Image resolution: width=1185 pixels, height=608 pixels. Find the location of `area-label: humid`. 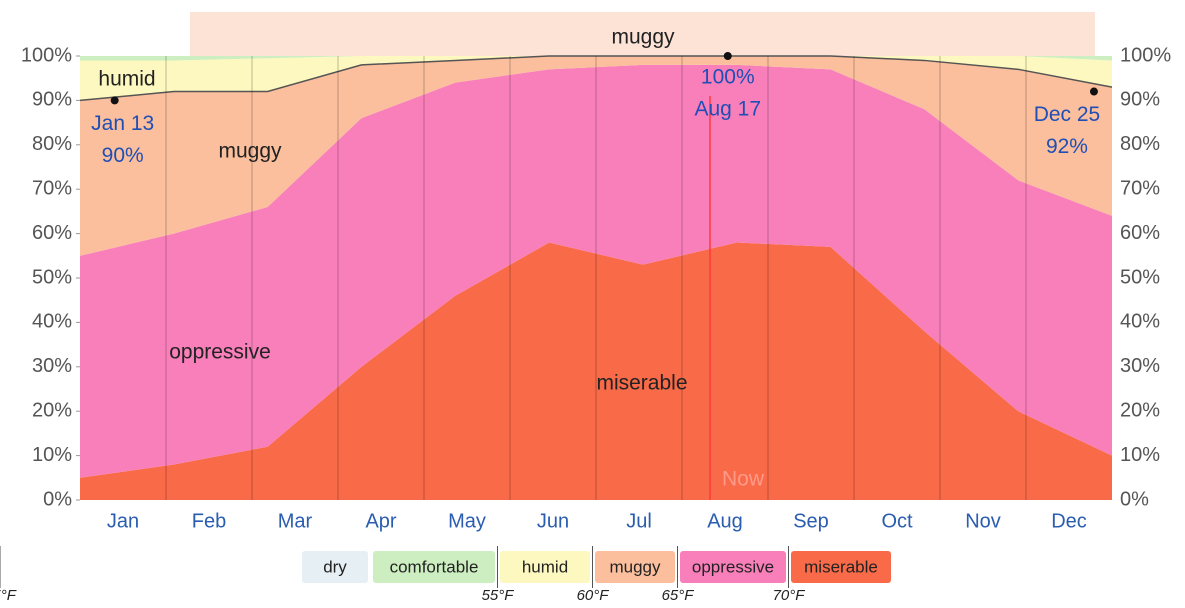

area-label: humid is located at coordinates (126, 79).